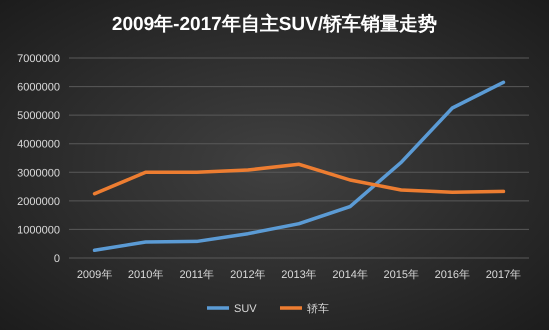 The width and height of the screenshot is (549, 330). I want to click on legend-label: 轿车, so click(318, 308).